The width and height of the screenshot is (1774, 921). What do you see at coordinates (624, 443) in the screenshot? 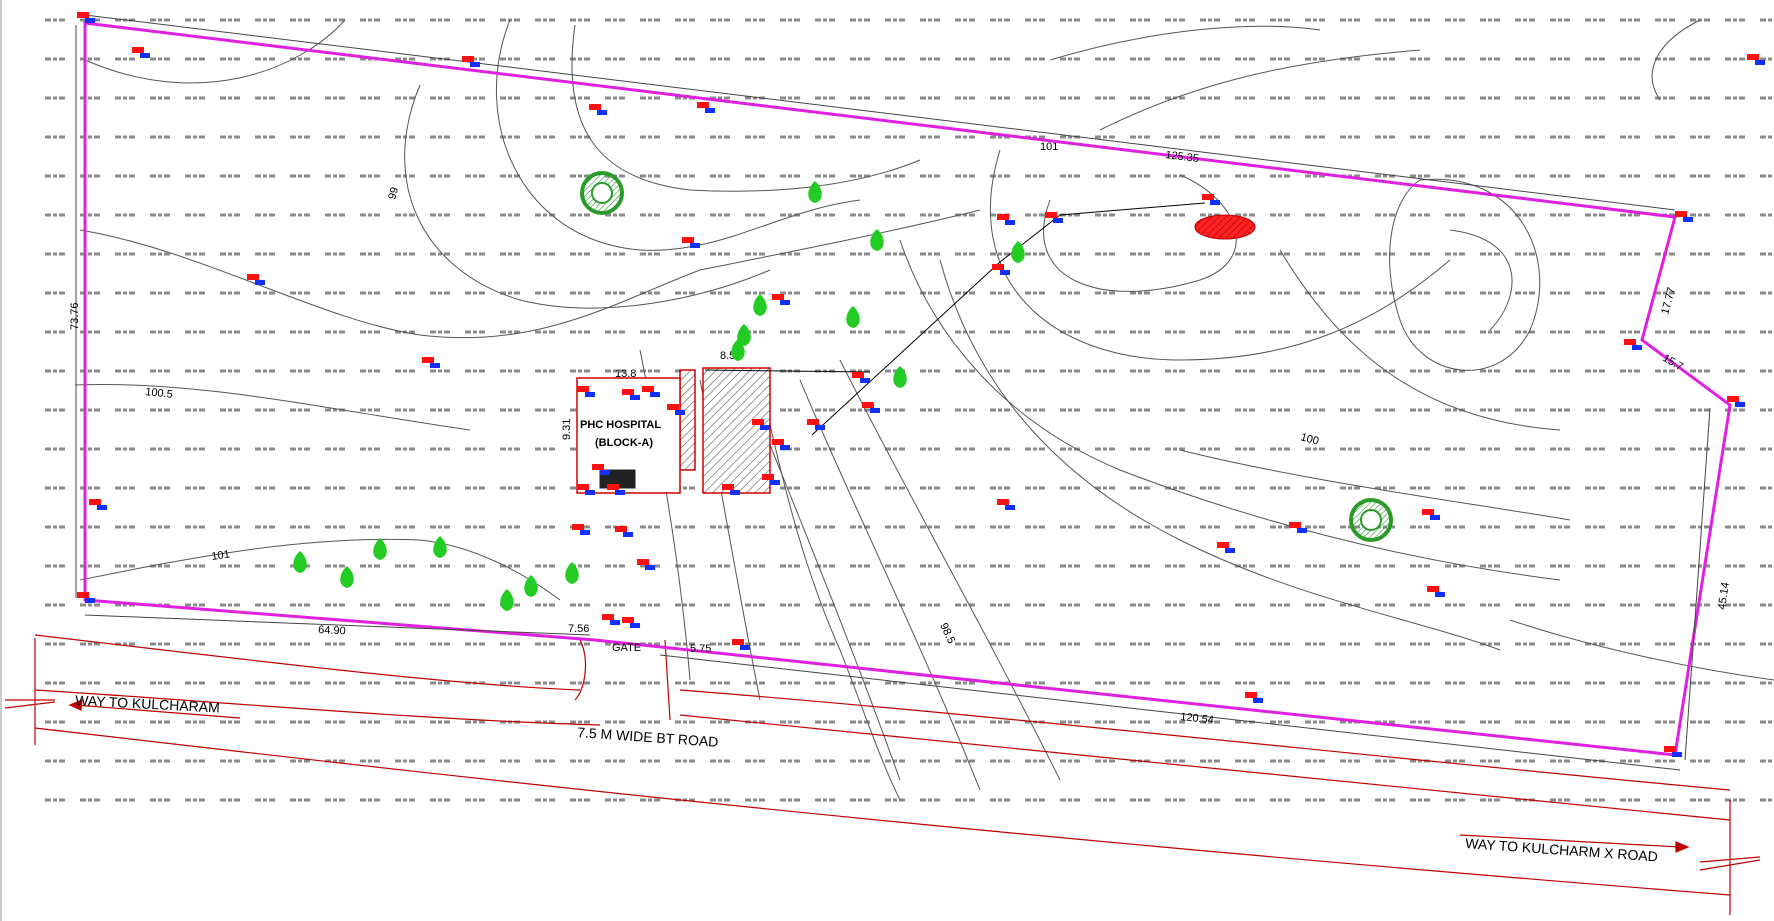
I see `building-label-line2: (BLOCK-A)` at bounding box center [624, 443].